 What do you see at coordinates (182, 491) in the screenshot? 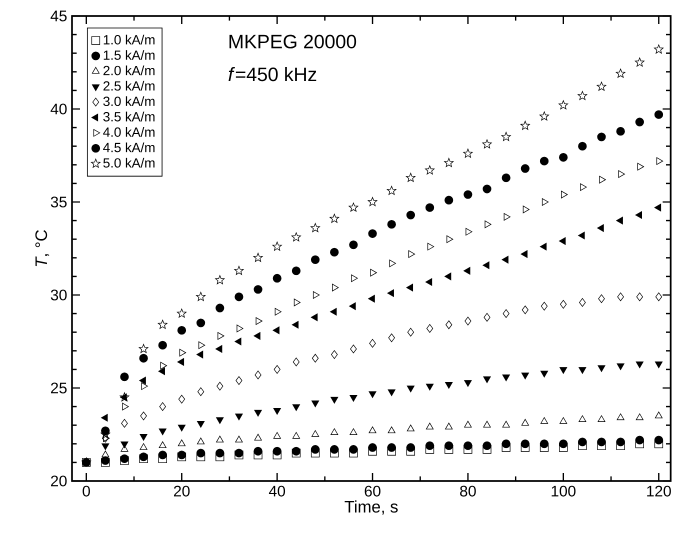
I see `x-tick-label: 20` at bounding box center [182, 491].